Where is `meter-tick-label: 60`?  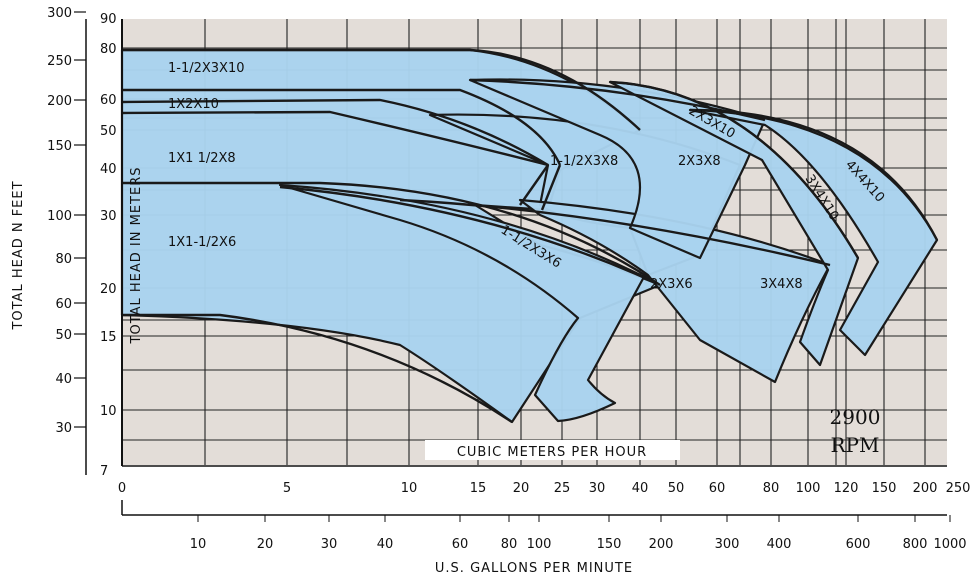
meter-tick-label: 60 is located at coordinates (108, 100).